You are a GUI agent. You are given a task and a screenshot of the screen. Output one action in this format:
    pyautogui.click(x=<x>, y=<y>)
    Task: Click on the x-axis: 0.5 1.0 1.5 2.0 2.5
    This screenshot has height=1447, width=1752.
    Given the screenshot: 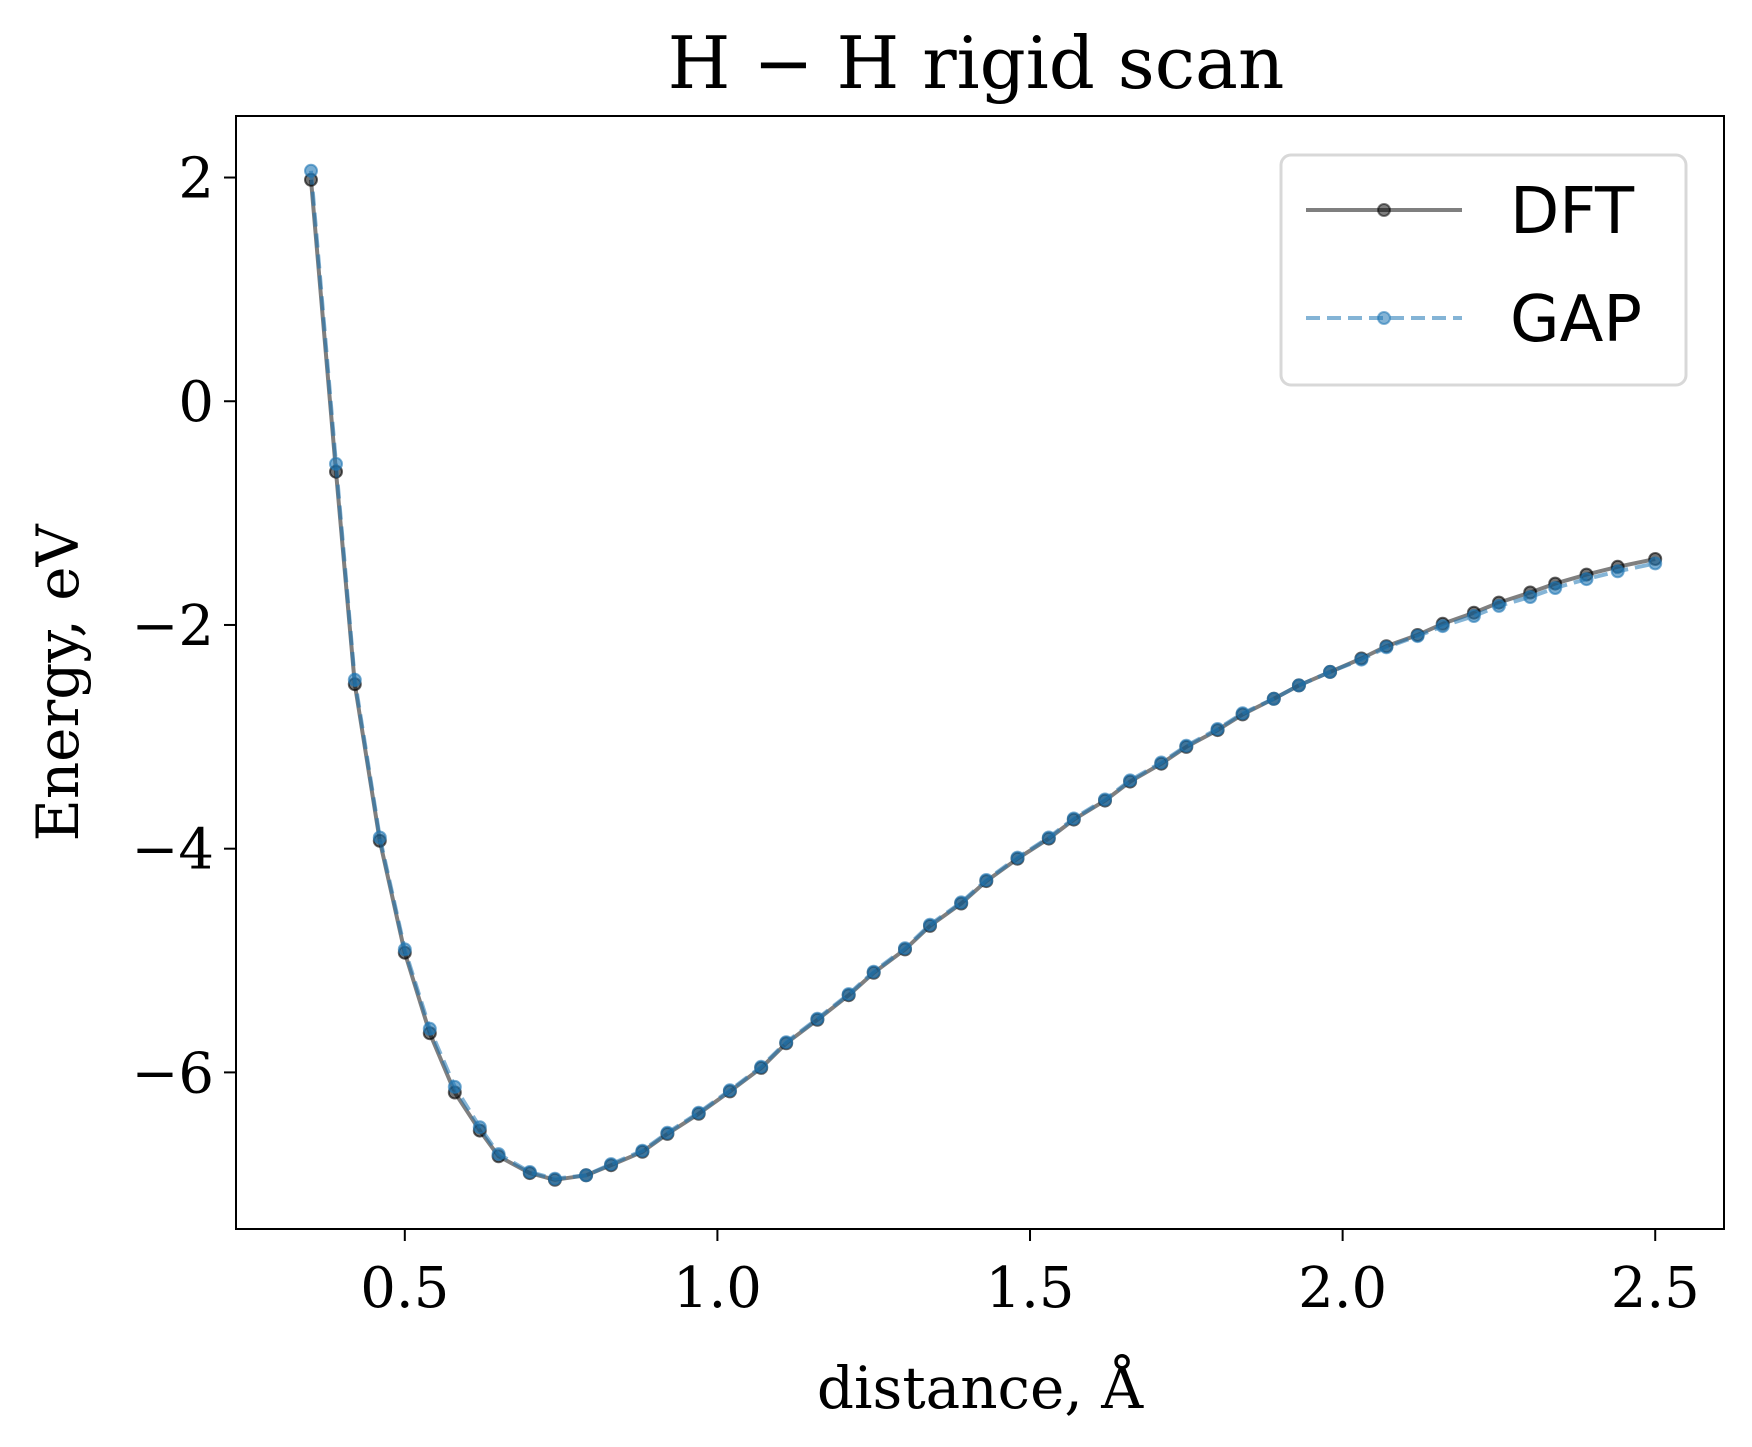 What is the action you would take?
    pyautogui.click(x=1030, y=1275)
    